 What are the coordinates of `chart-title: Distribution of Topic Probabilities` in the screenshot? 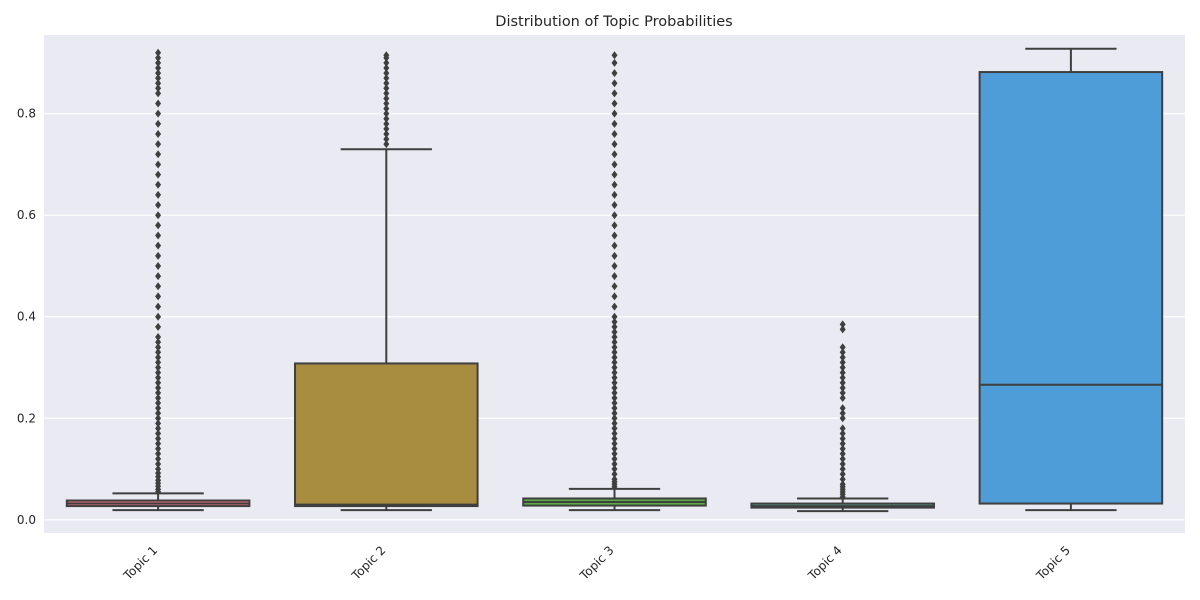 It's located at (613, 22).